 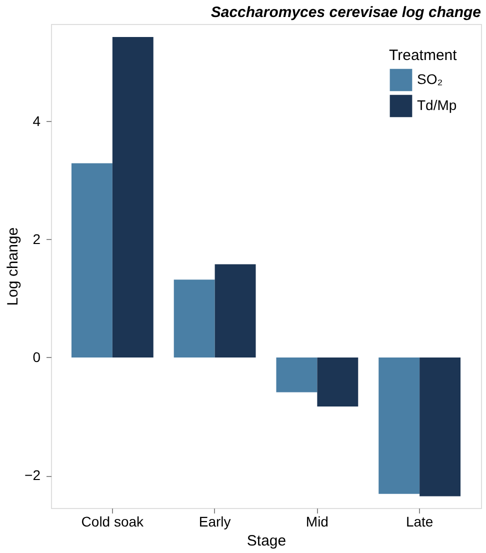 What do you see at coordinates (266, 541) in the screenshot?
I see `x-axis-title: Stage` at bounding box center [266, 541].